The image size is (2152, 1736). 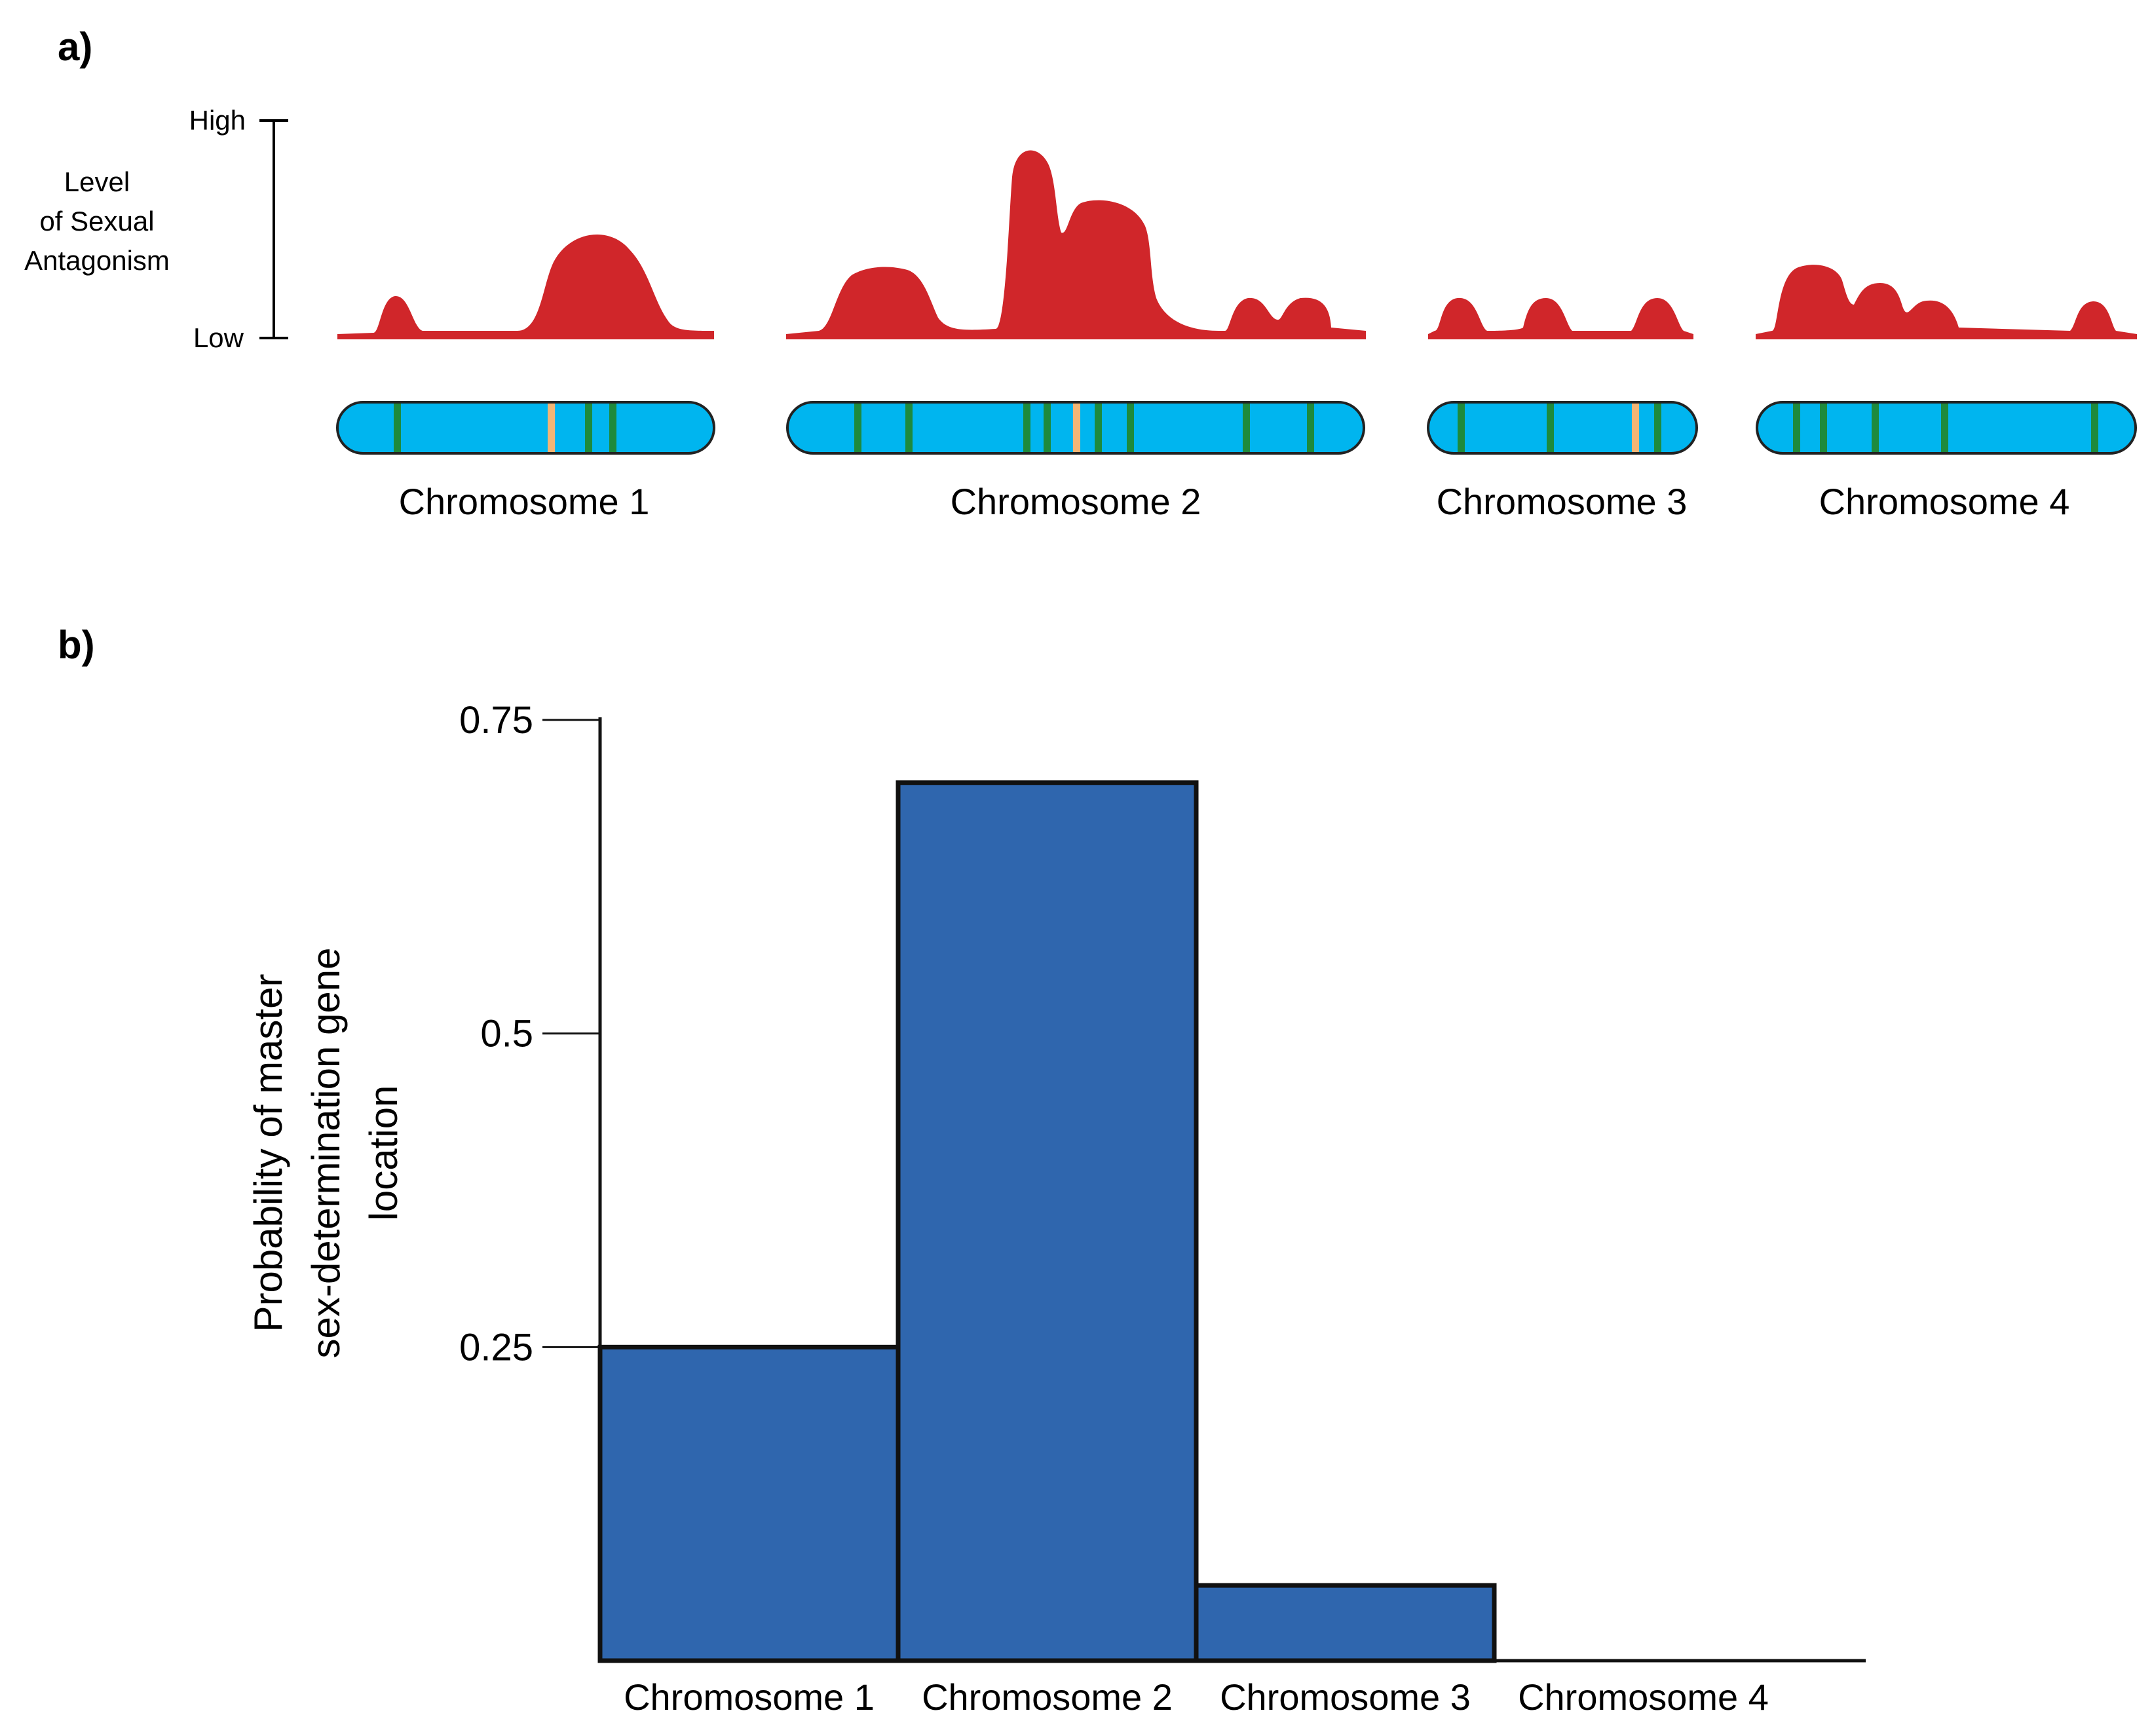 What do you see at coordinates (1047, 1697) in the screenshot?
I see `x-tick-label: Chromosome 2` at bounding box center [1047, 1697].